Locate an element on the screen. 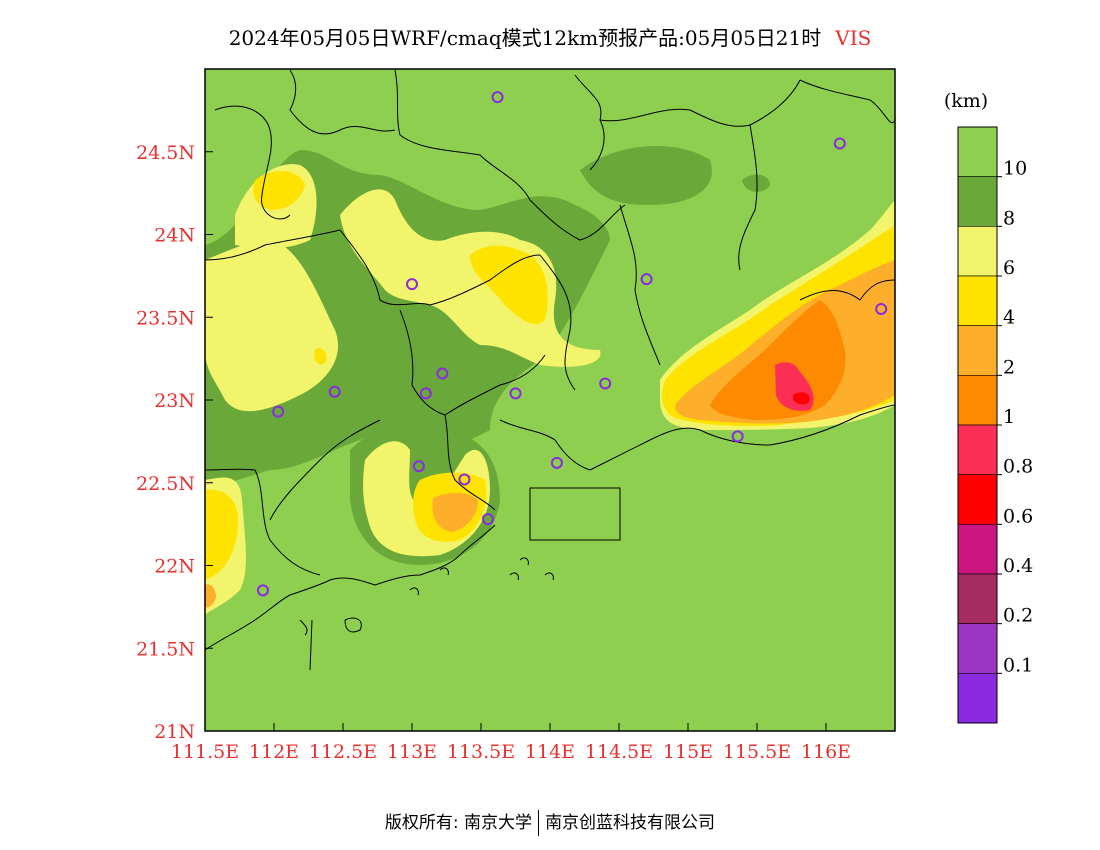 Image resolution: width=1100 pixels, height=850 pixels. vis-band-8km-north is located at coordinates (646, 175).